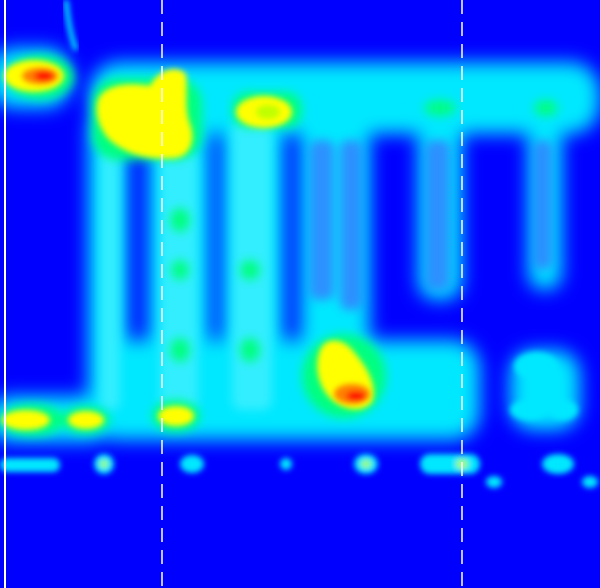 The height and width of the screenshot is (588, 600). Describe the element at coordinates (431, 225) in the screenshot. I see `dim-column-layer` at that location.